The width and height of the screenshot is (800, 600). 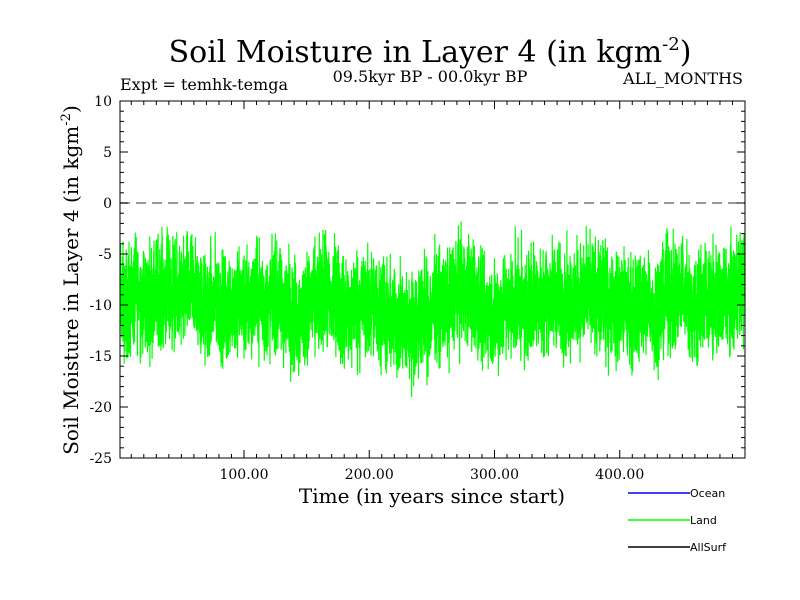 I want to click on chart-title: Soil Moisture in Layer 4 (in kgm-2), so click(x=430, y=52).